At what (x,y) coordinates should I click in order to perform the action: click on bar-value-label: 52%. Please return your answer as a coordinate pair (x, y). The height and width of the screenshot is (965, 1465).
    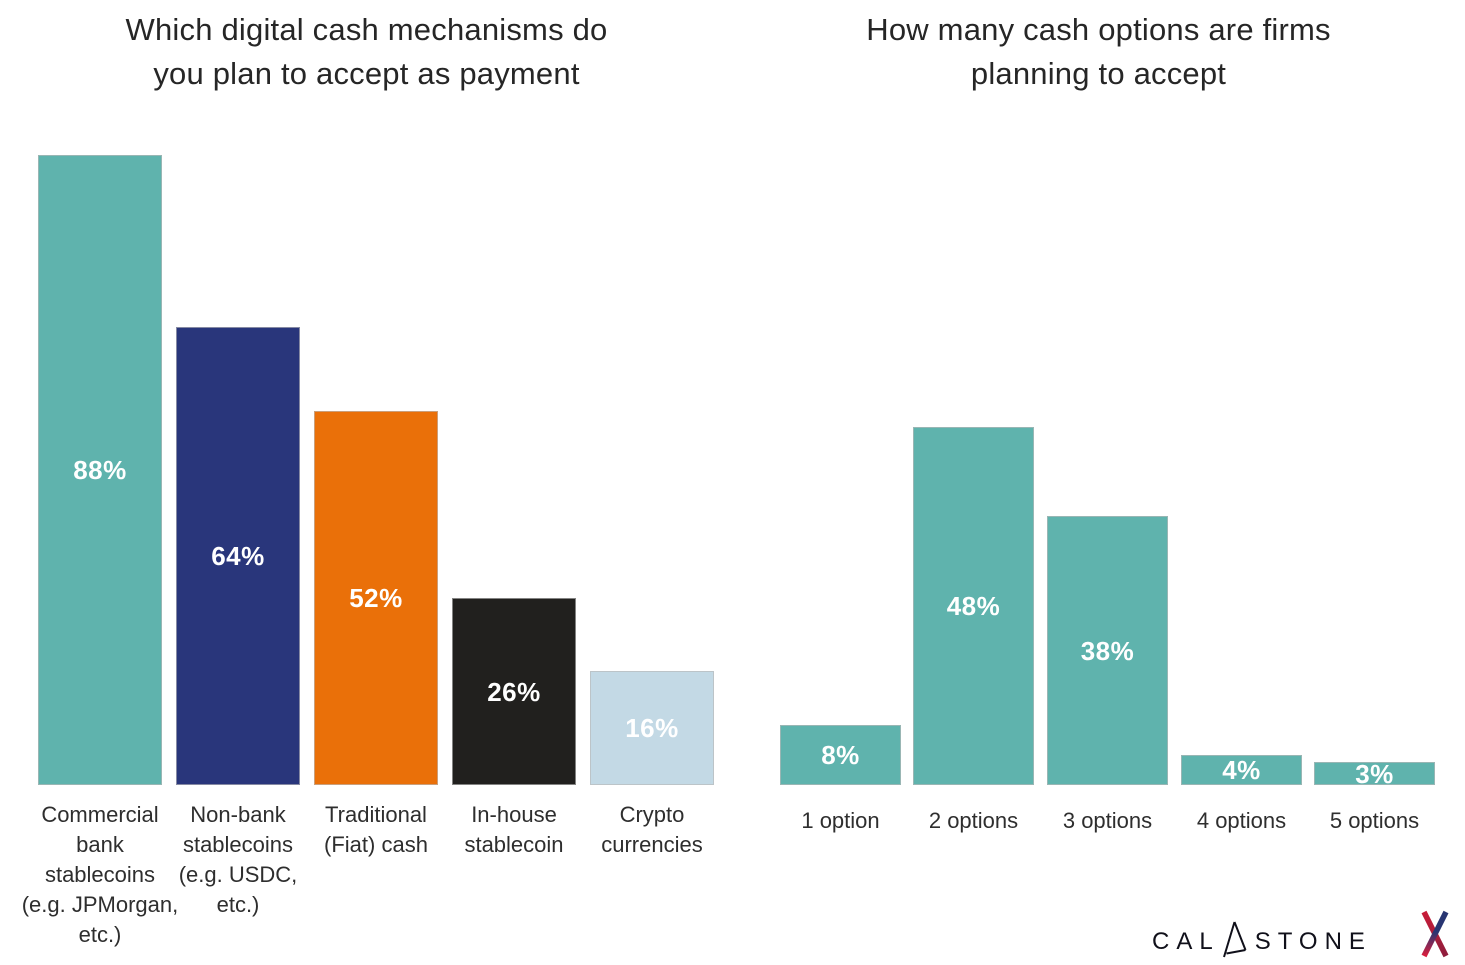
    Looking at the image, I should click on (376, 598).